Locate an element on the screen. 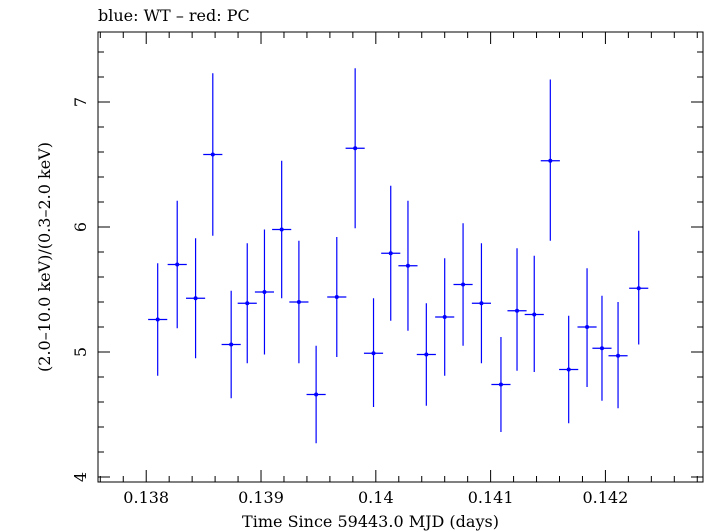  y-tick-label: 5 is located at coordinates (80, 352).